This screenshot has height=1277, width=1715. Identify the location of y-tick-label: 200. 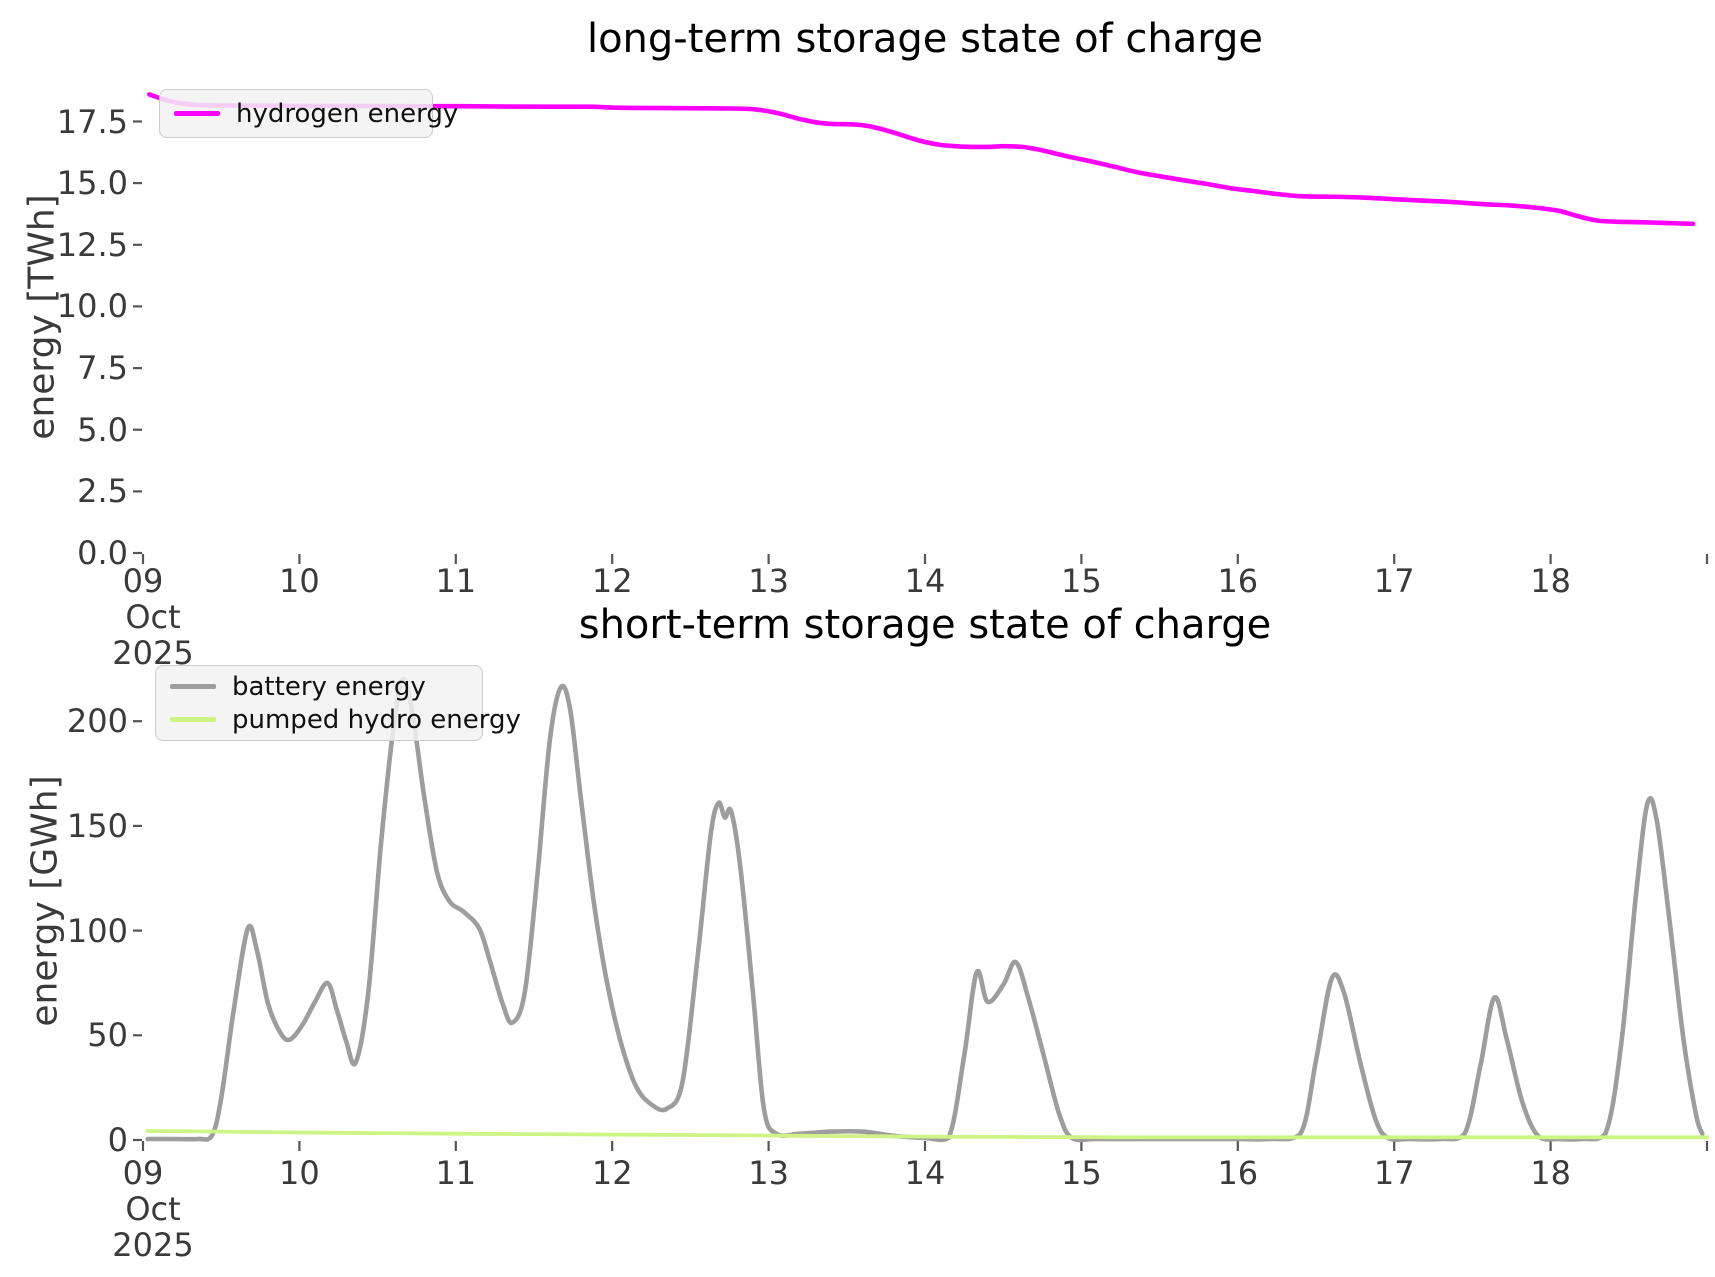
(97, 721).